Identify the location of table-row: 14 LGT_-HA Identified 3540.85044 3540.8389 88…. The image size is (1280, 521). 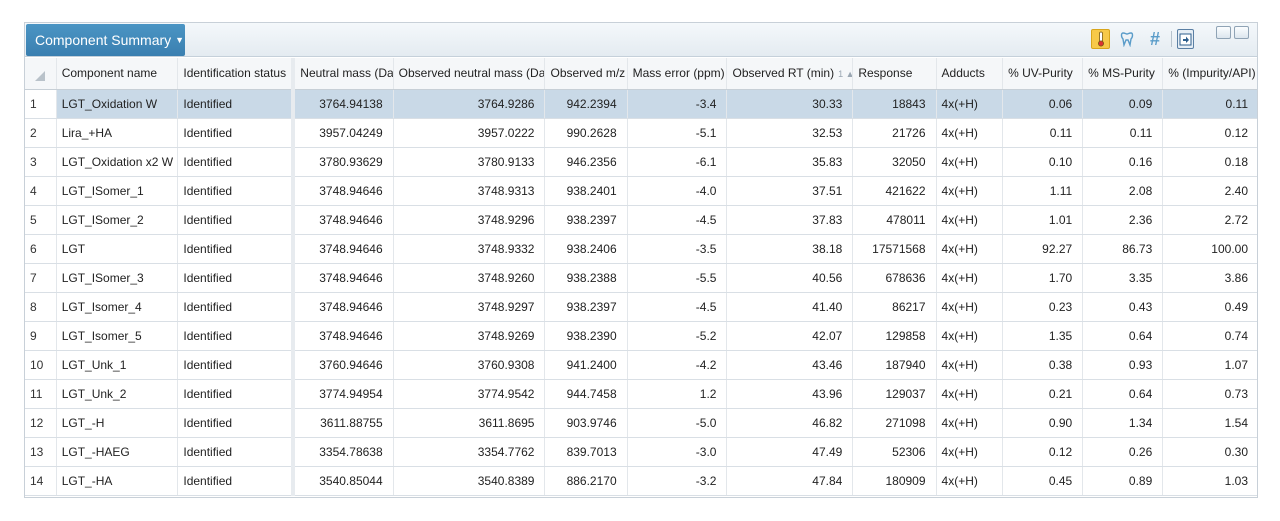
(641, 481).